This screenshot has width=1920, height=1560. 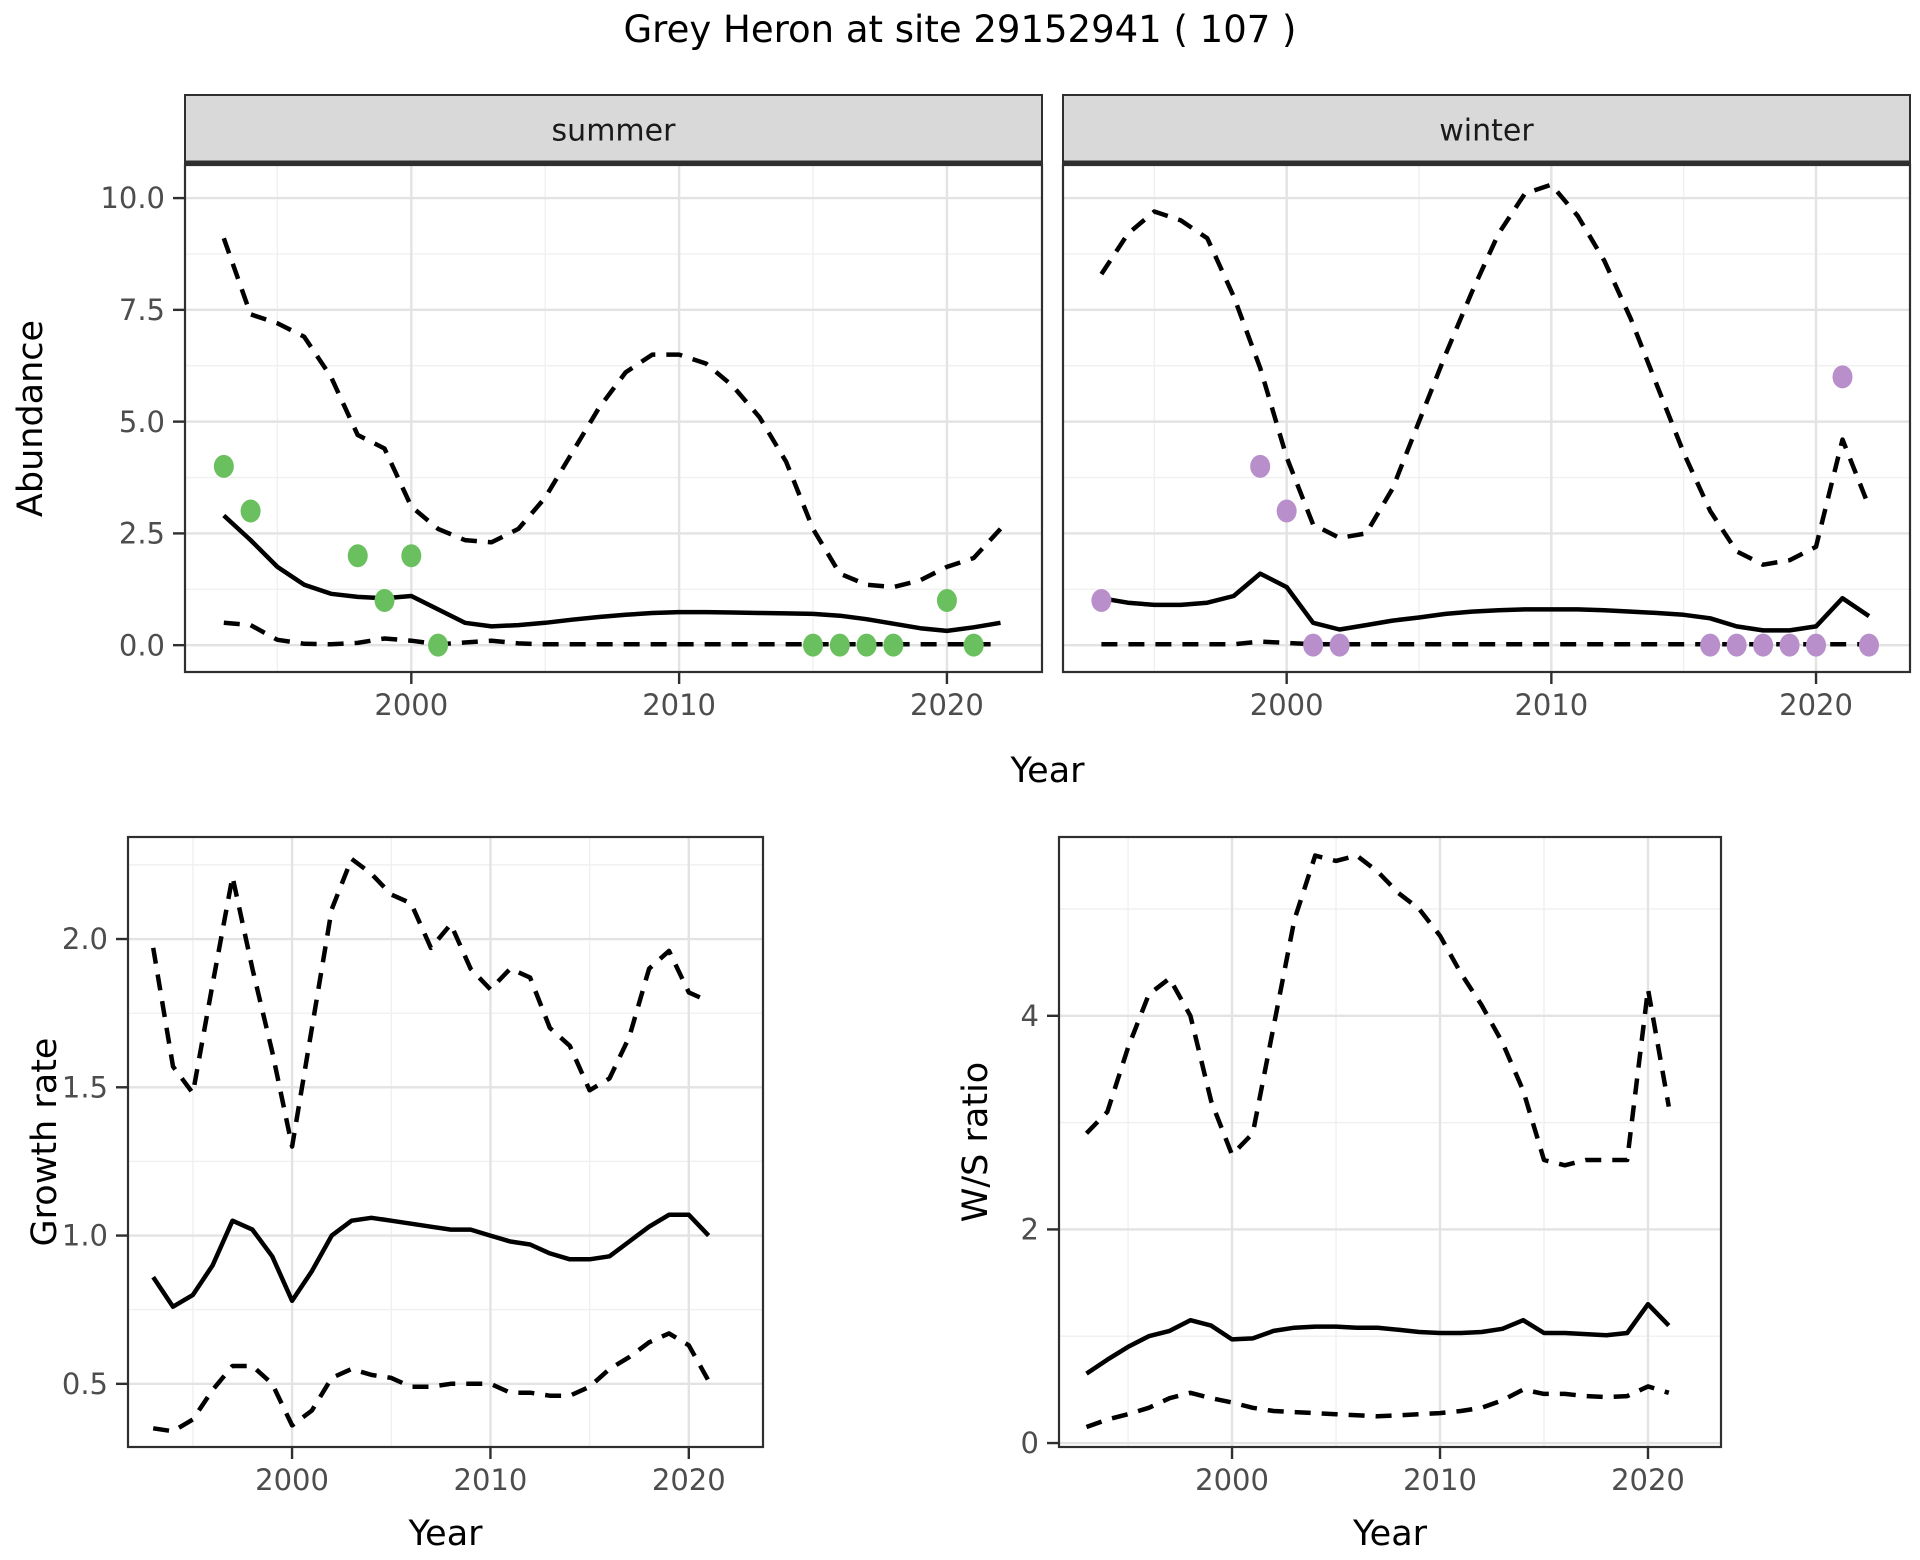 What do you see at coordinates (976, 1142) in the screenshot?
I see `ws-y-axis-title: W/S ratio` at bounding box center [976, 1142].